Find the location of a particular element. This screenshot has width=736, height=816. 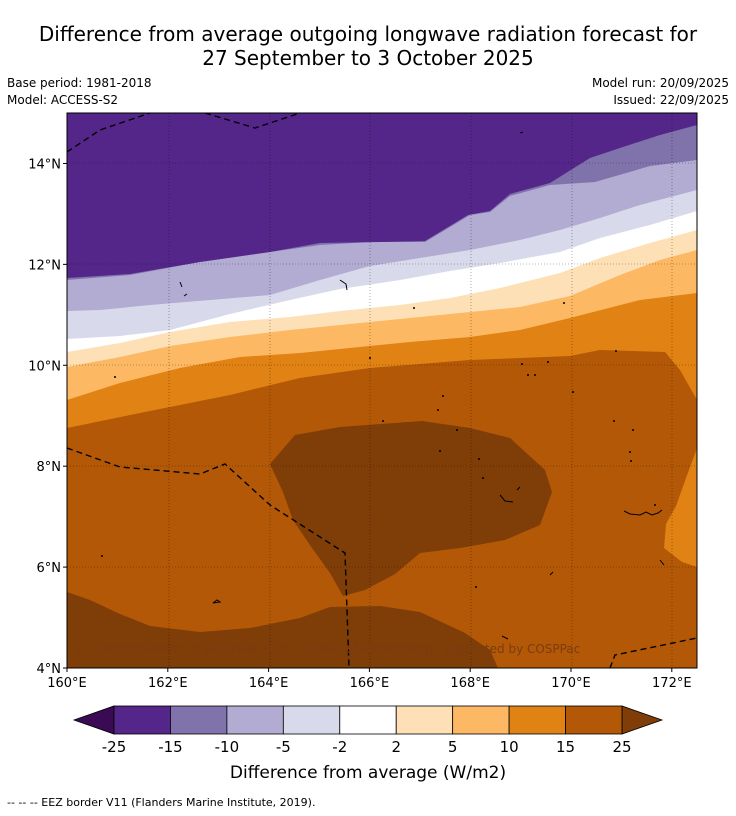

y-axis: 4°N 6°N 8°N 10°N 12°N 14°N is located at coordinates (47, 417).